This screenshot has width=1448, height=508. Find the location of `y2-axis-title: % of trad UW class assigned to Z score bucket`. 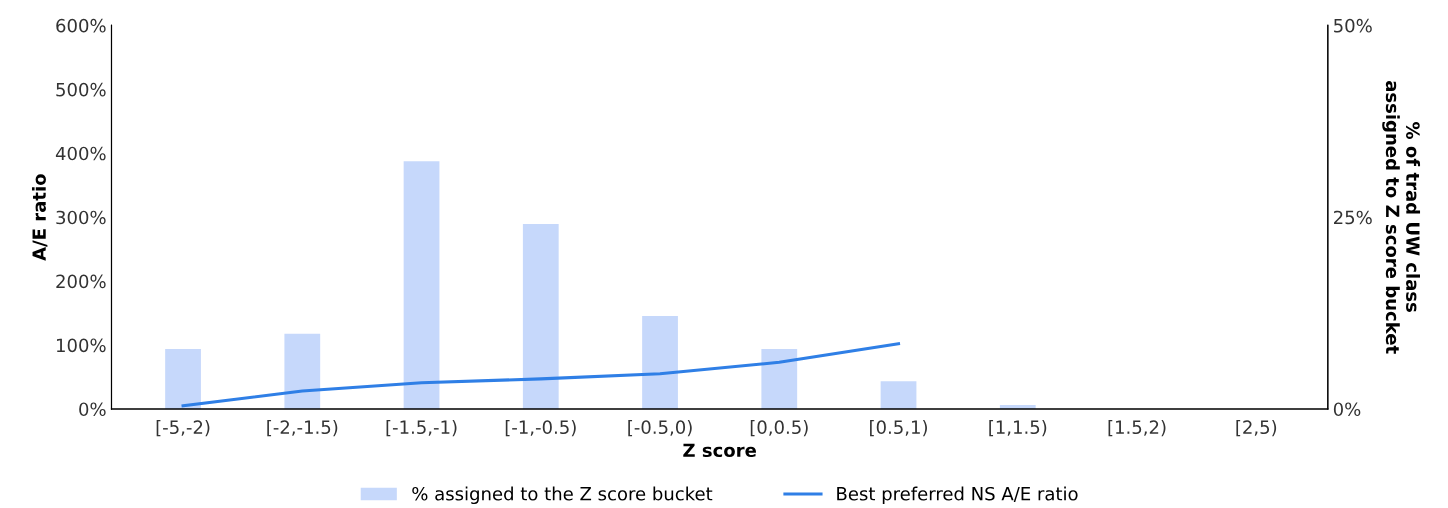

y2-axis-title: % of trad UW class assigned to Z score bucket is located at coordinates (1401, 217).